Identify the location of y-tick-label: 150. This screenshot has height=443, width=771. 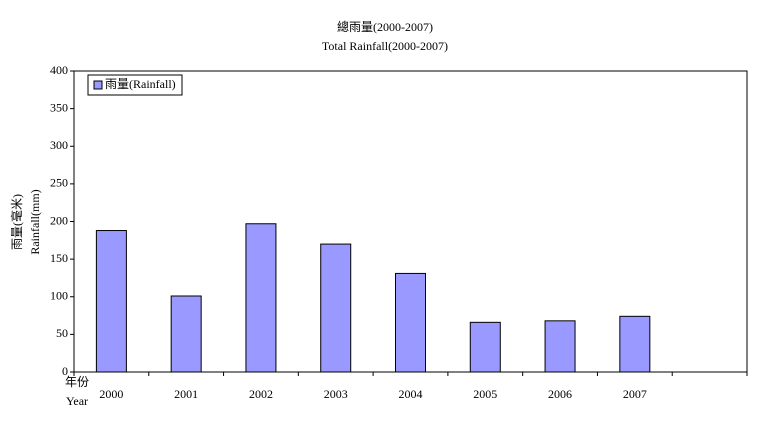
(59, 258).